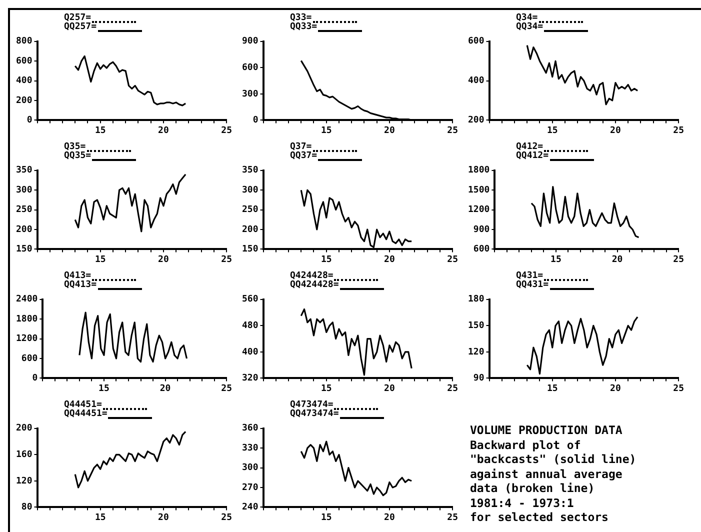  Describe the element at coordinates (24, 41) in the screenshot. I see `y-tick-label: 800` at that location.